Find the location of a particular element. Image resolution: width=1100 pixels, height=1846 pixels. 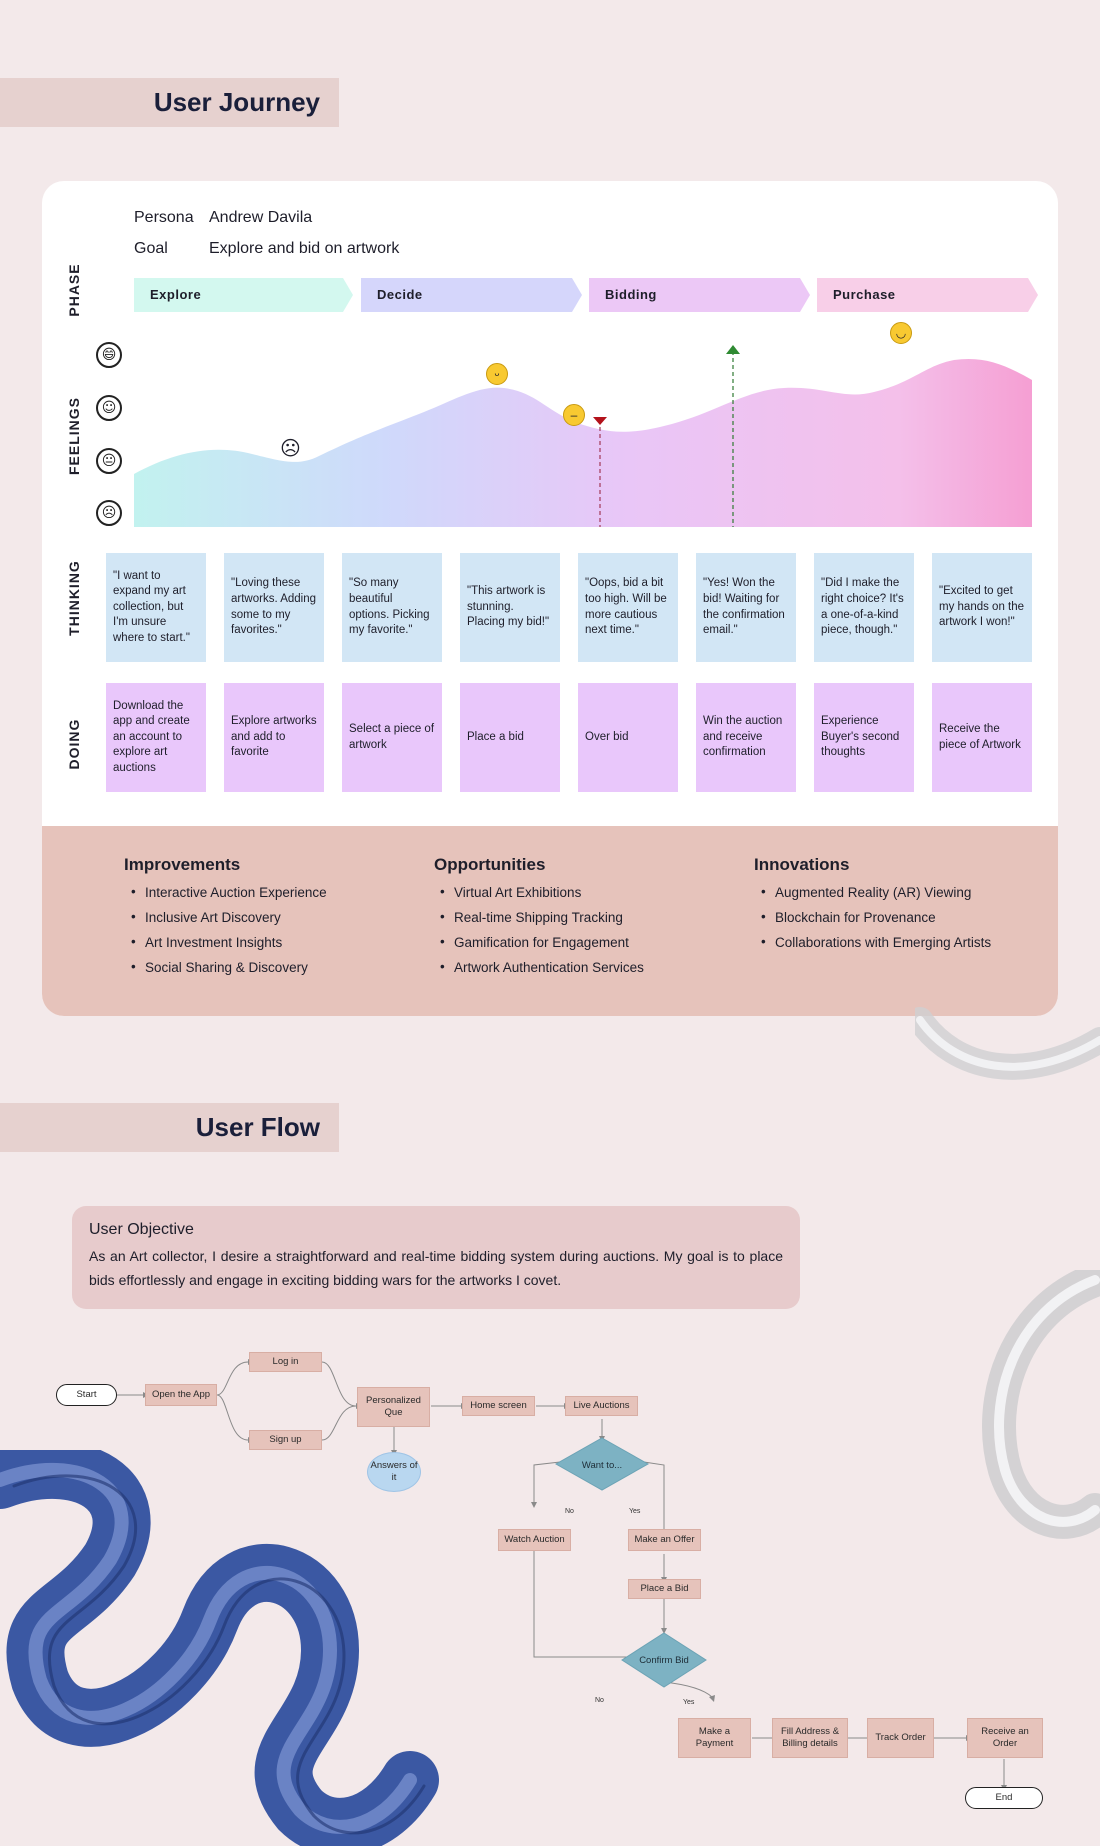

doing-card-2: Explore artworks and add to favorite is located at coordinates (274, 737).